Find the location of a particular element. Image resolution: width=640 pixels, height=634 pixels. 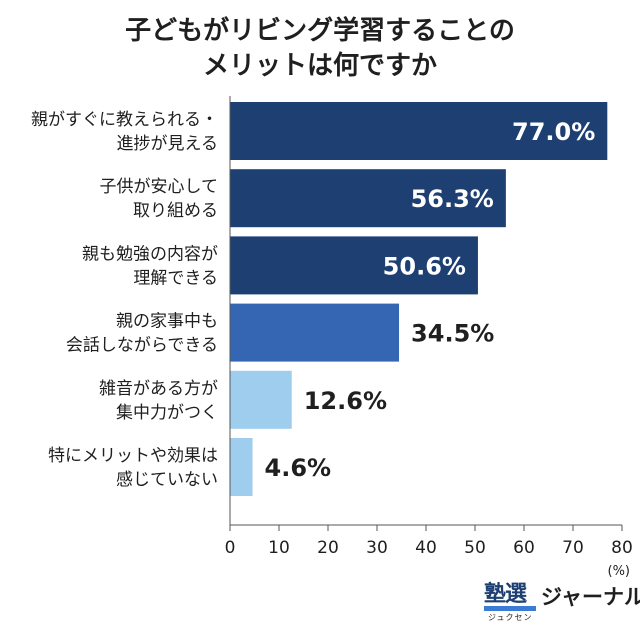

x-tick-label: 20 is located at coordinates (328, 548).